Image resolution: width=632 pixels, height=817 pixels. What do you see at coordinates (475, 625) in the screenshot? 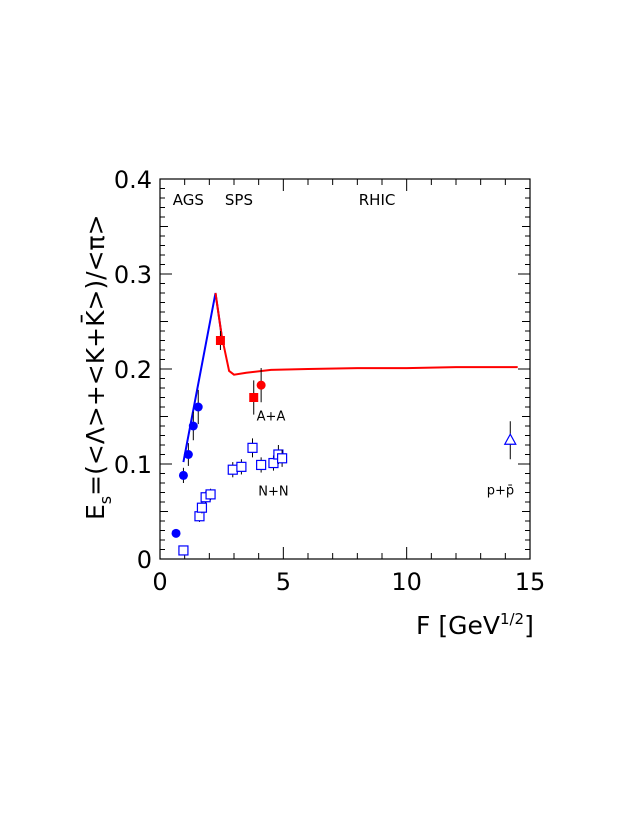
I see `x-axis-title: F [GeV1/2]` at bounding box center [475, 625].